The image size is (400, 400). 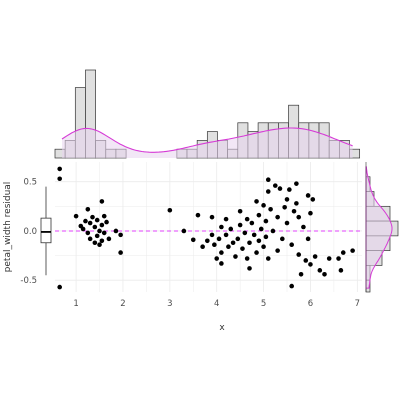 I want to click on y-tick-label: 0.0, so click(x=30, y=232).